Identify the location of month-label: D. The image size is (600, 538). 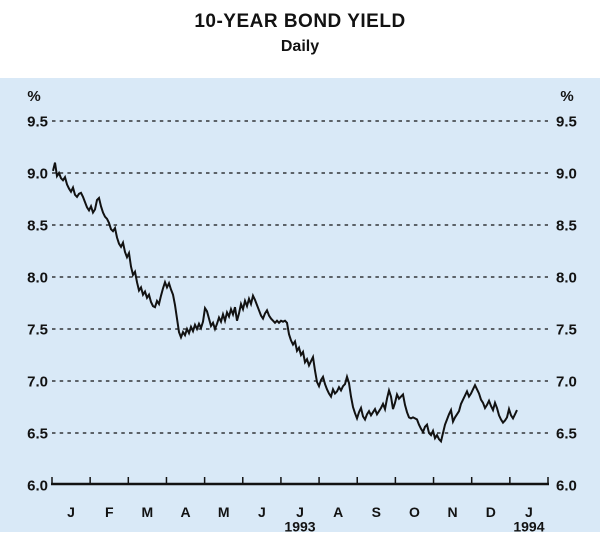
(491, 512).